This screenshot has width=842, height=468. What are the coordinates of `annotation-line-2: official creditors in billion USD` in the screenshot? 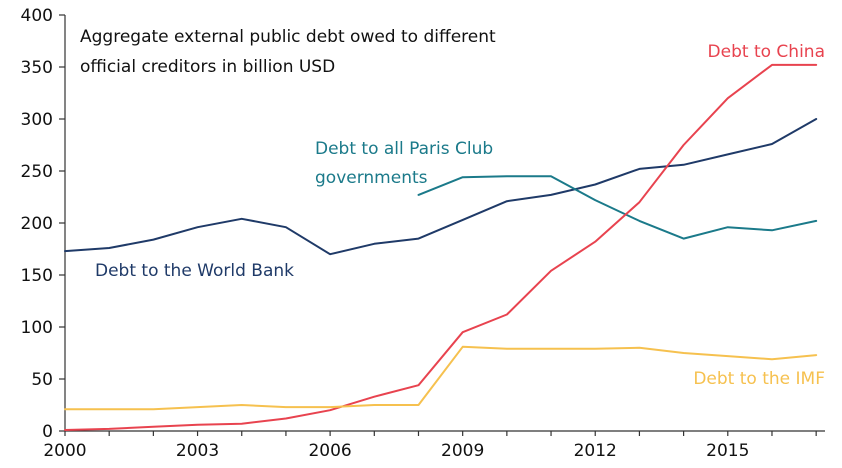 It's located at (207, 67).